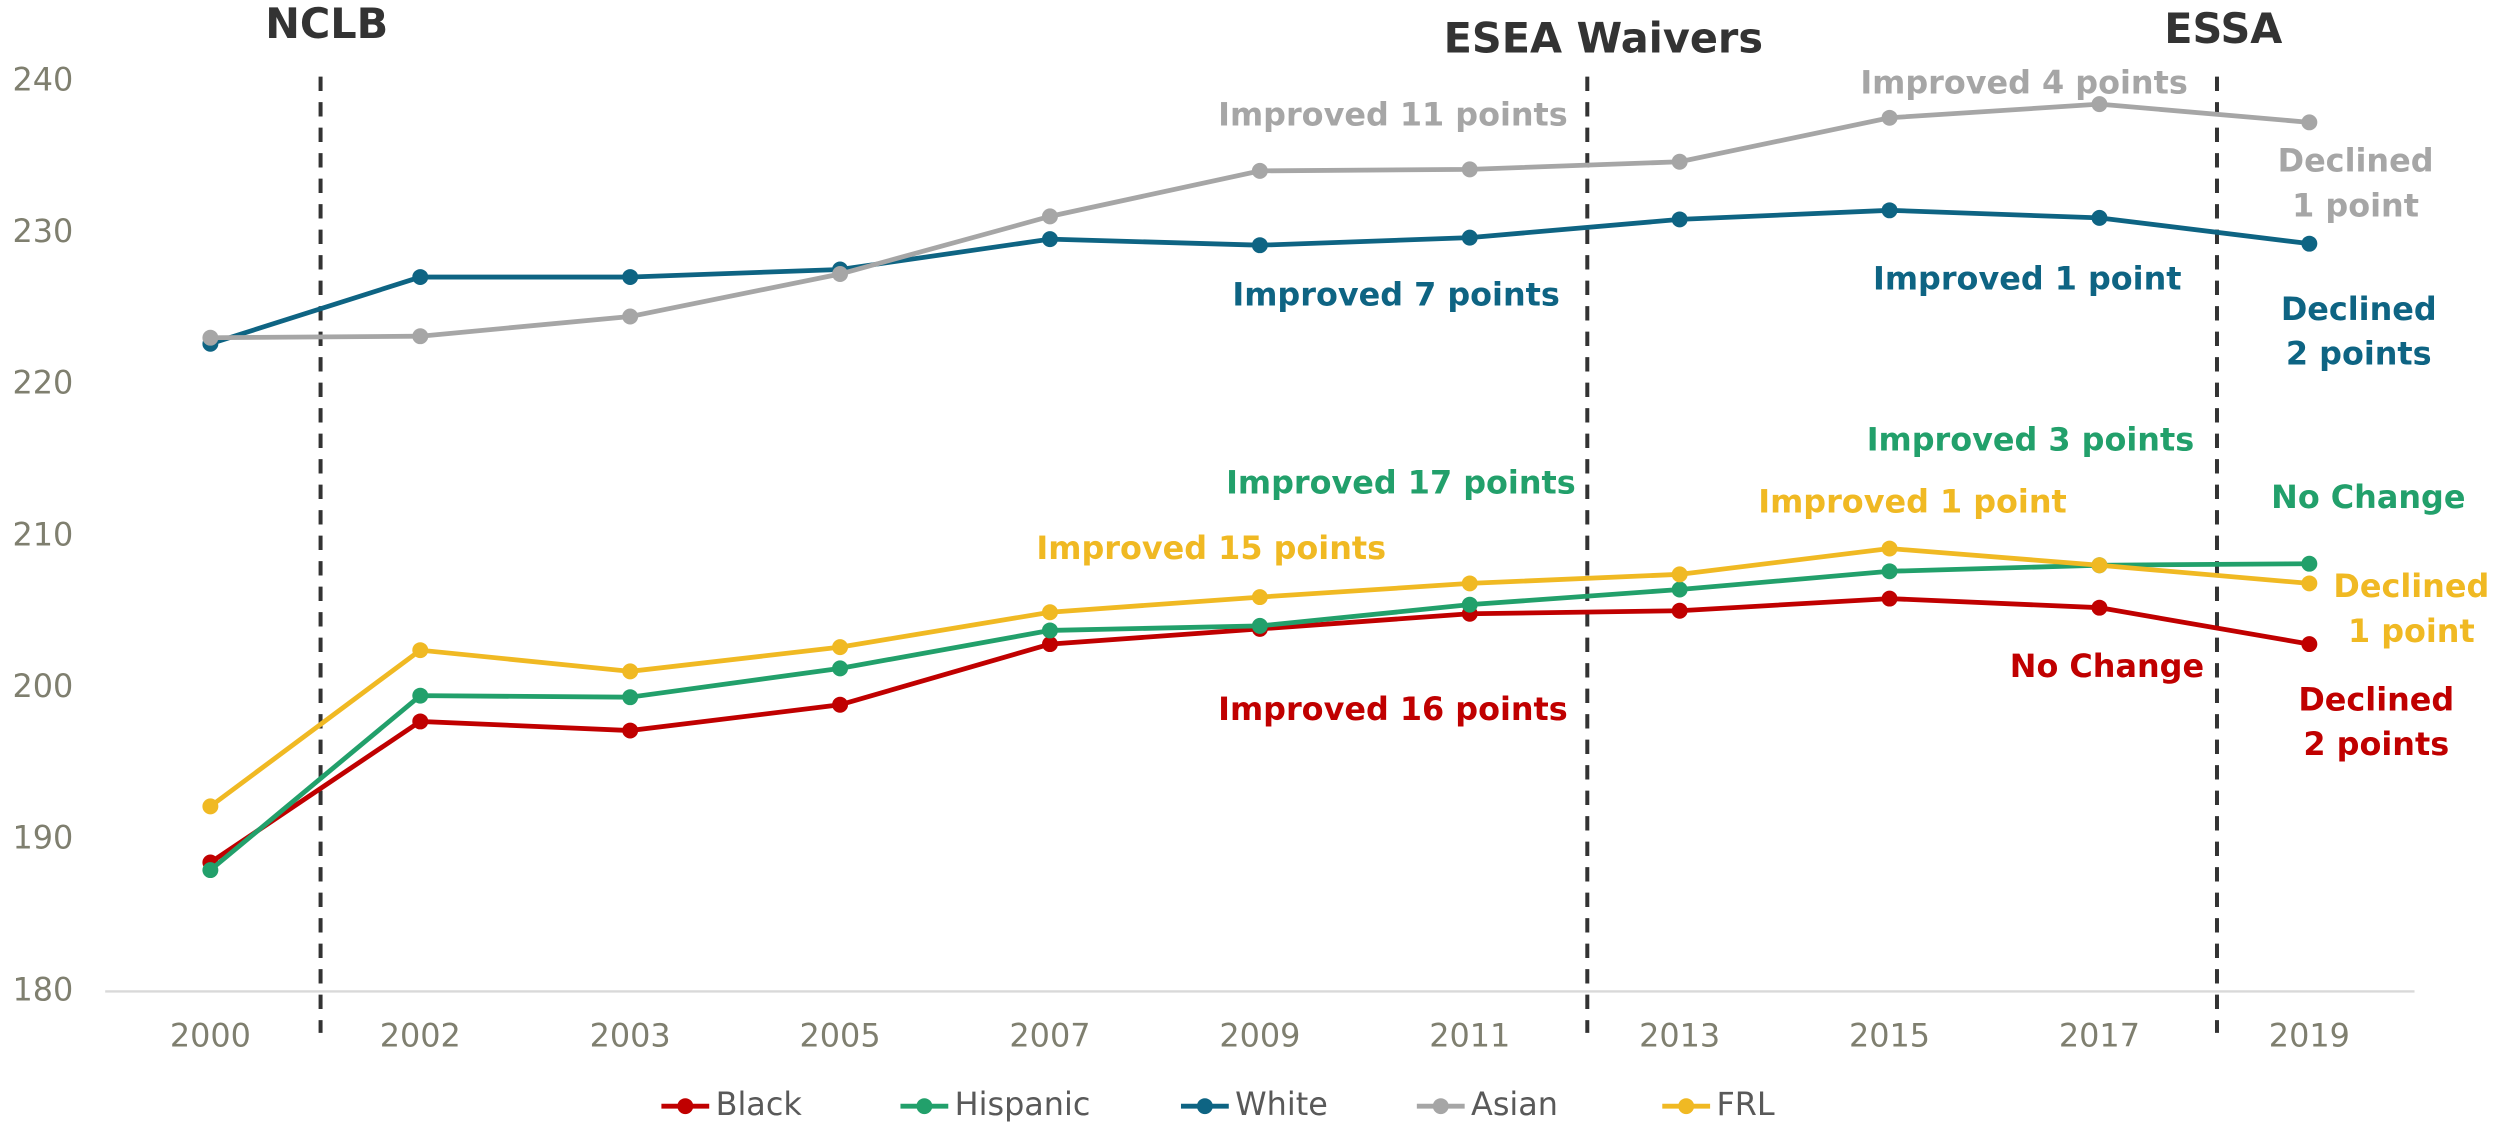 This screenshot has height=1131, width=2499. I want to click on x-tick-label: 2011, so click(1469, 1036).